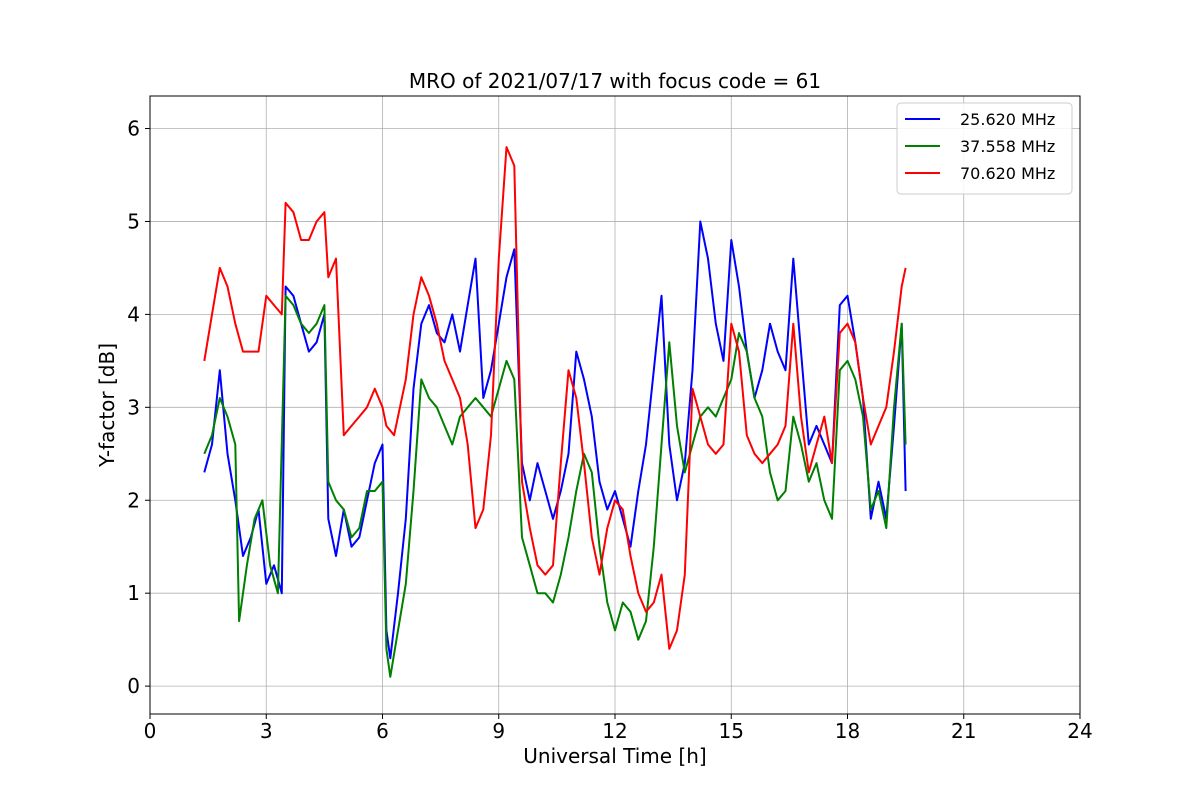  I want to click on x-tick-label: 24, so click(1079, 731).